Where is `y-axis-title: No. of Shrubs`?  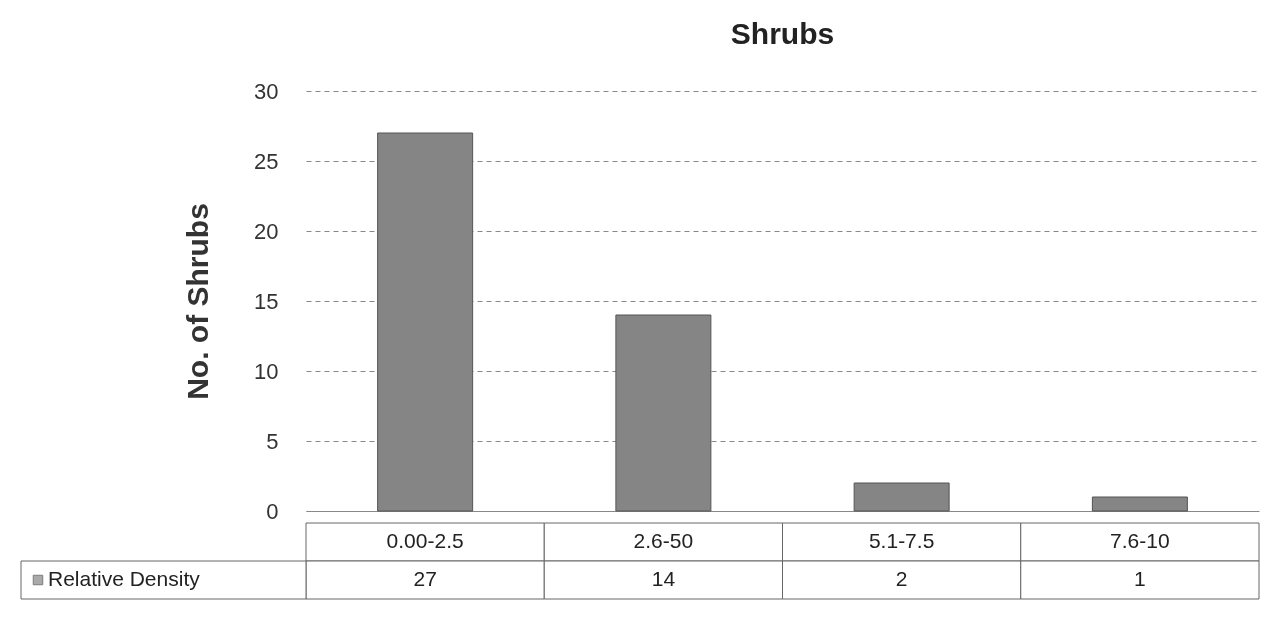
y-axis-title: No. of Shrubs is located at coordinates (198, 301).